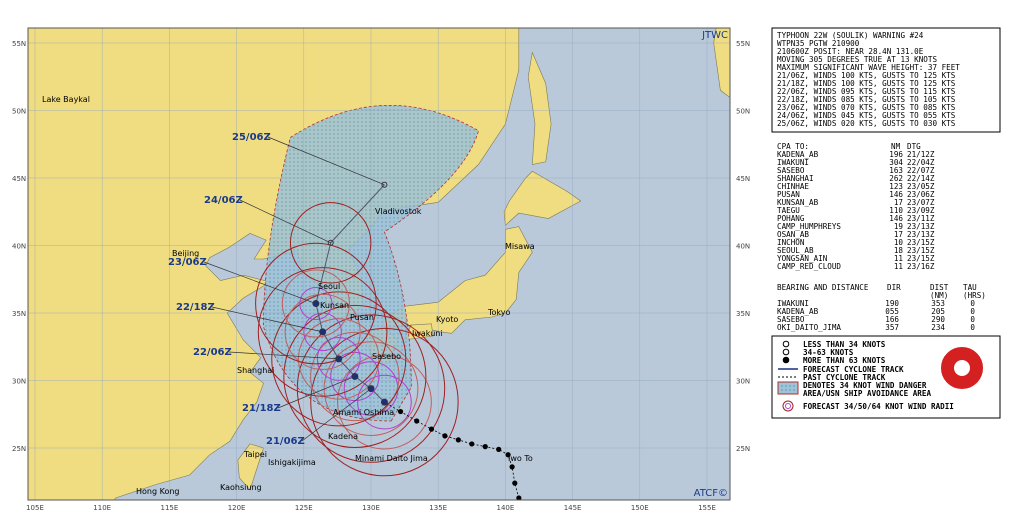 The height and width of the screenshot is (529, 1024). I want to click on cpa-cell: POHANG, so click(791, 218).